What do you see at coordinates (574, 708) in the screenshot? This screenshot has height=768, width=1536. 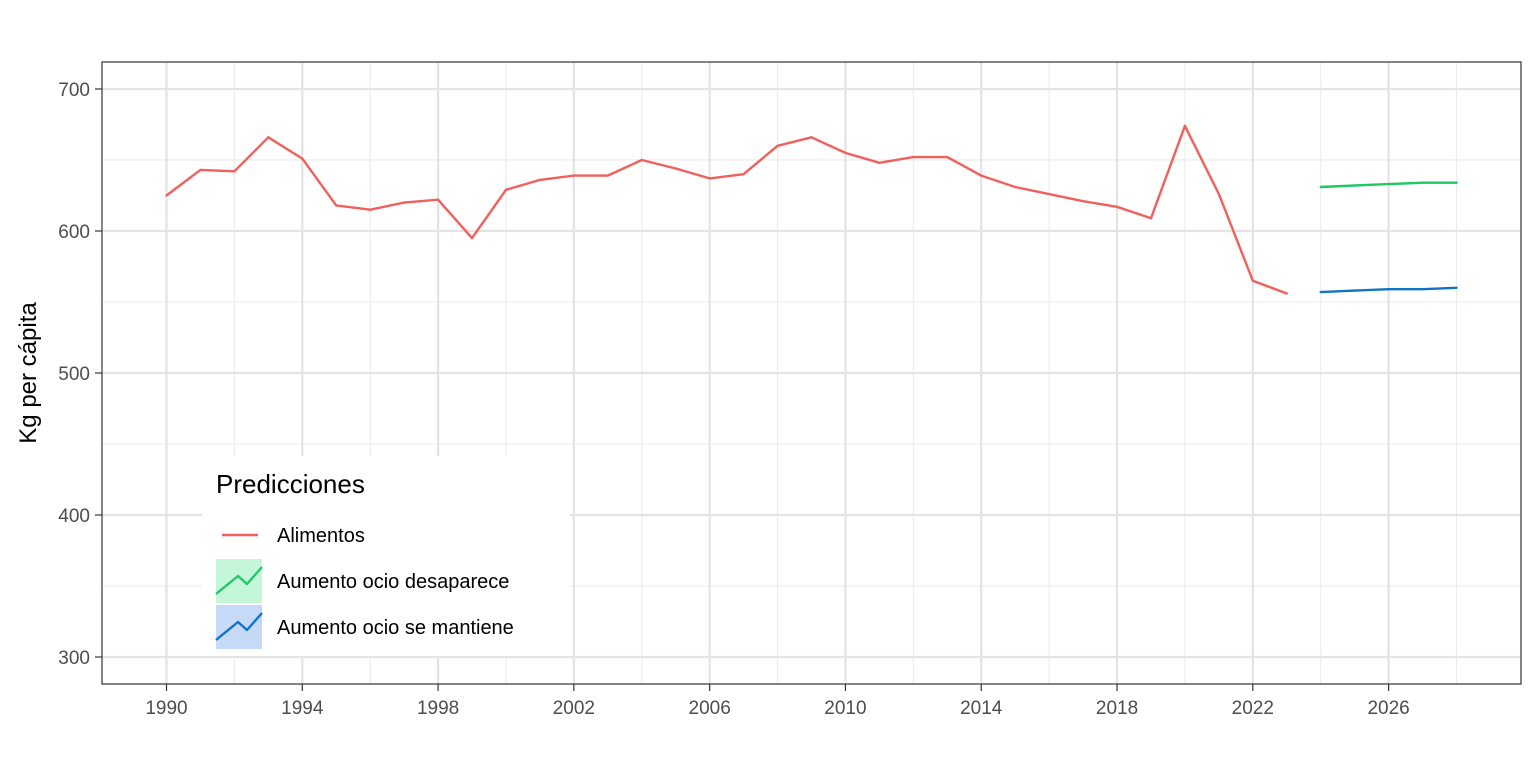 I see `x-tick-label: 2002` at bounding box center [574, 708].